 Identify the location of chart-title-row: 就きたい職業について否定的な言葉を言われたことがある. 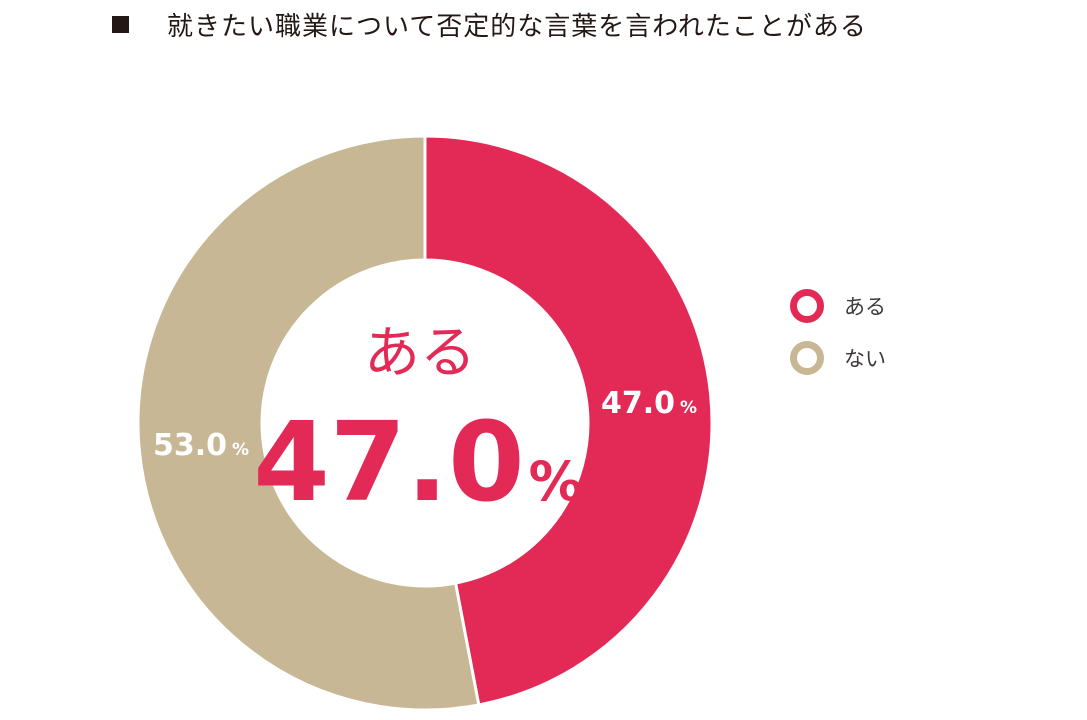
(489, 24).